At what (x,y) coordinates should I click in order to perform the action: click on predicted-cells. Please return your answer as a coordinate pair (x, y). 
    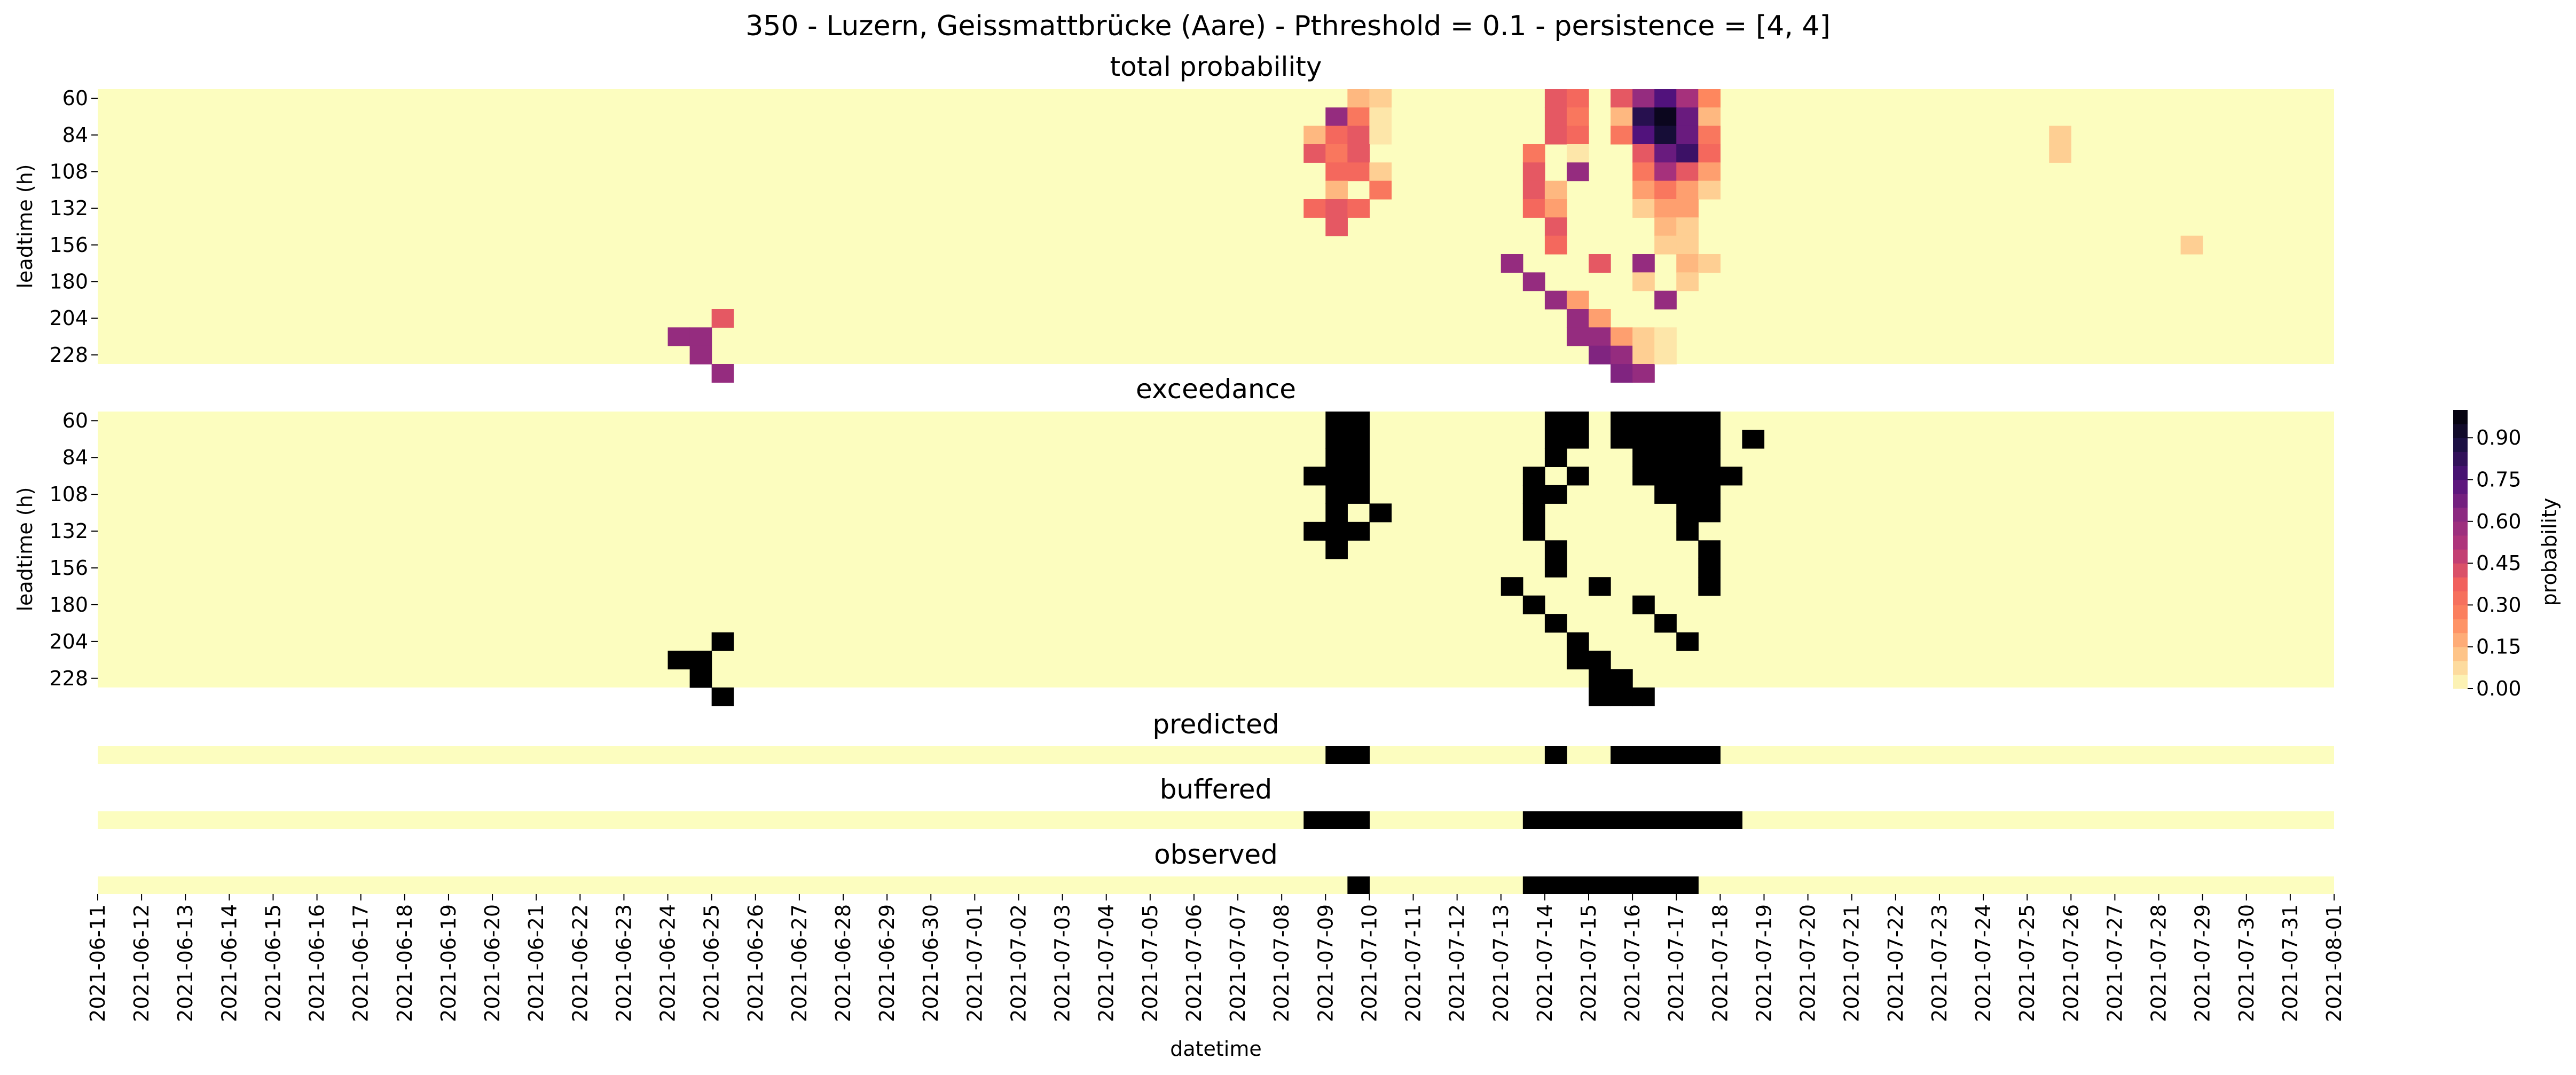
    Looking at the image, I should click on (1216, 755).